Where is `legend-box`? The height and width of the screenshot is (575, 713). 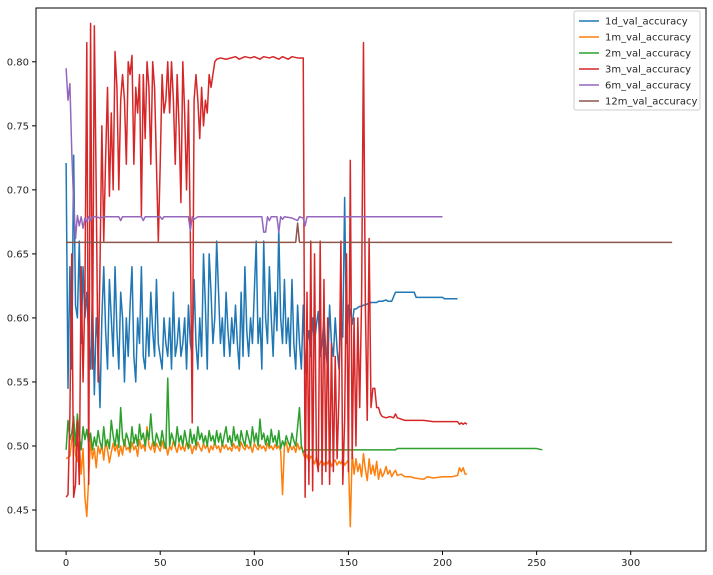 legend-box is located at coordinates (637, 60).